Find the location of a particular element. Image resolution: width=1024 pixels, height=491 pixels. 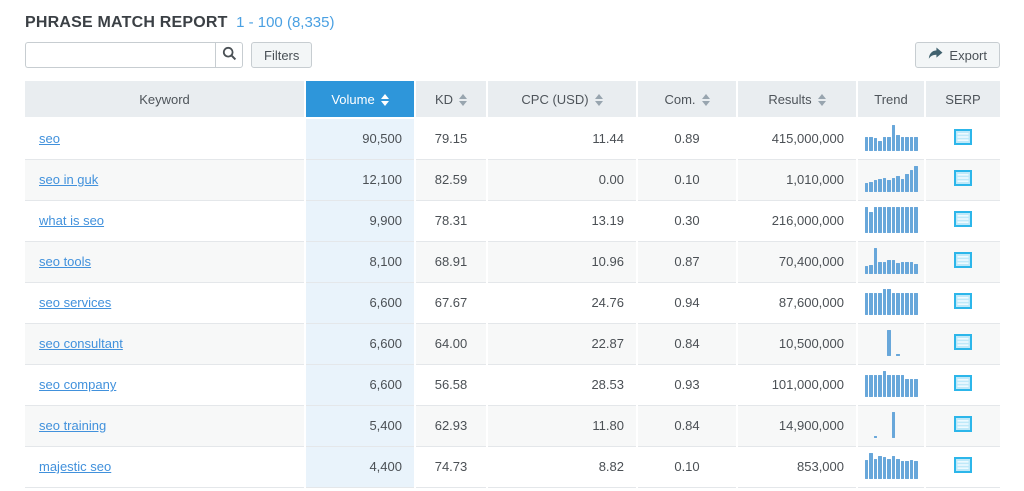

table-row: seo 90,500 79.15 11.44 0.89 415,000,000 is located at coordinates (512, 139).